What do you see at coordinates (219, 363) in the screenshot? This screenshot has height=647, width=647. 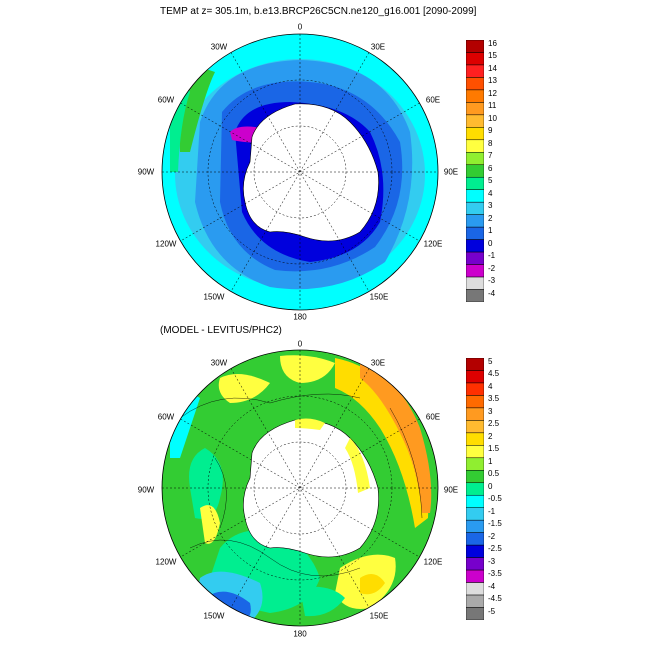 I see `panel2-lon-label-30w: 30W` at bounding box center [219, 363].